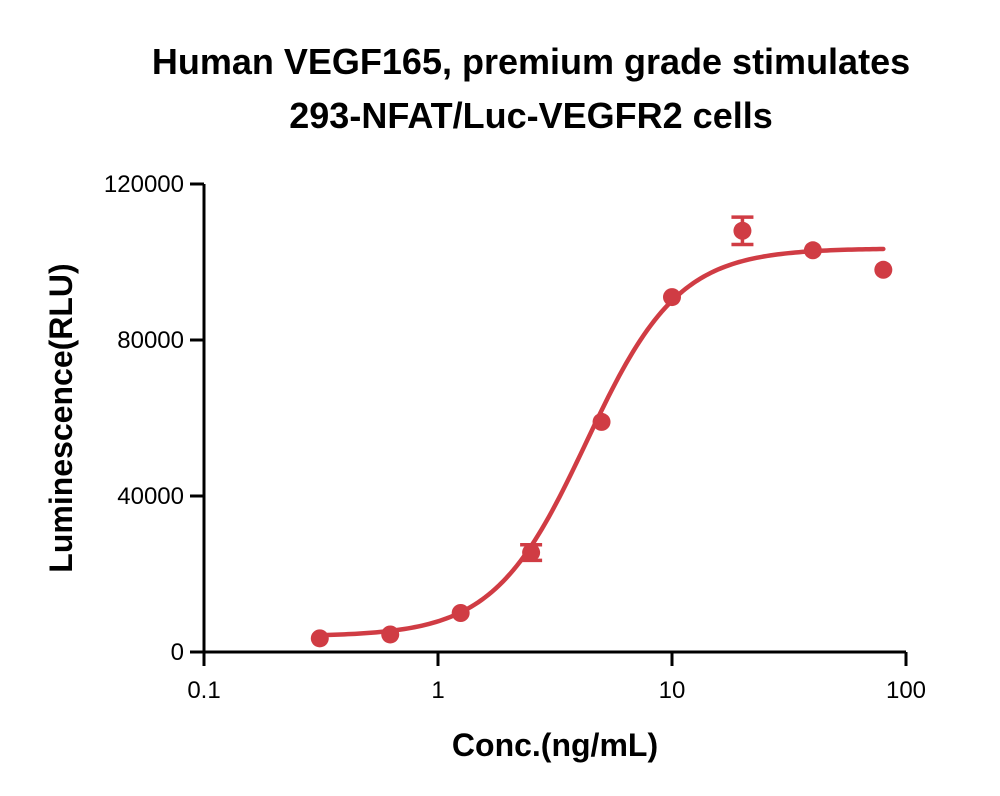 Image resolution: width=1000 pixels, height=796 pixels. Describe the element at coordinates (144, 184) in the screenshot. I see `y-tick-label: 120000` at that location.